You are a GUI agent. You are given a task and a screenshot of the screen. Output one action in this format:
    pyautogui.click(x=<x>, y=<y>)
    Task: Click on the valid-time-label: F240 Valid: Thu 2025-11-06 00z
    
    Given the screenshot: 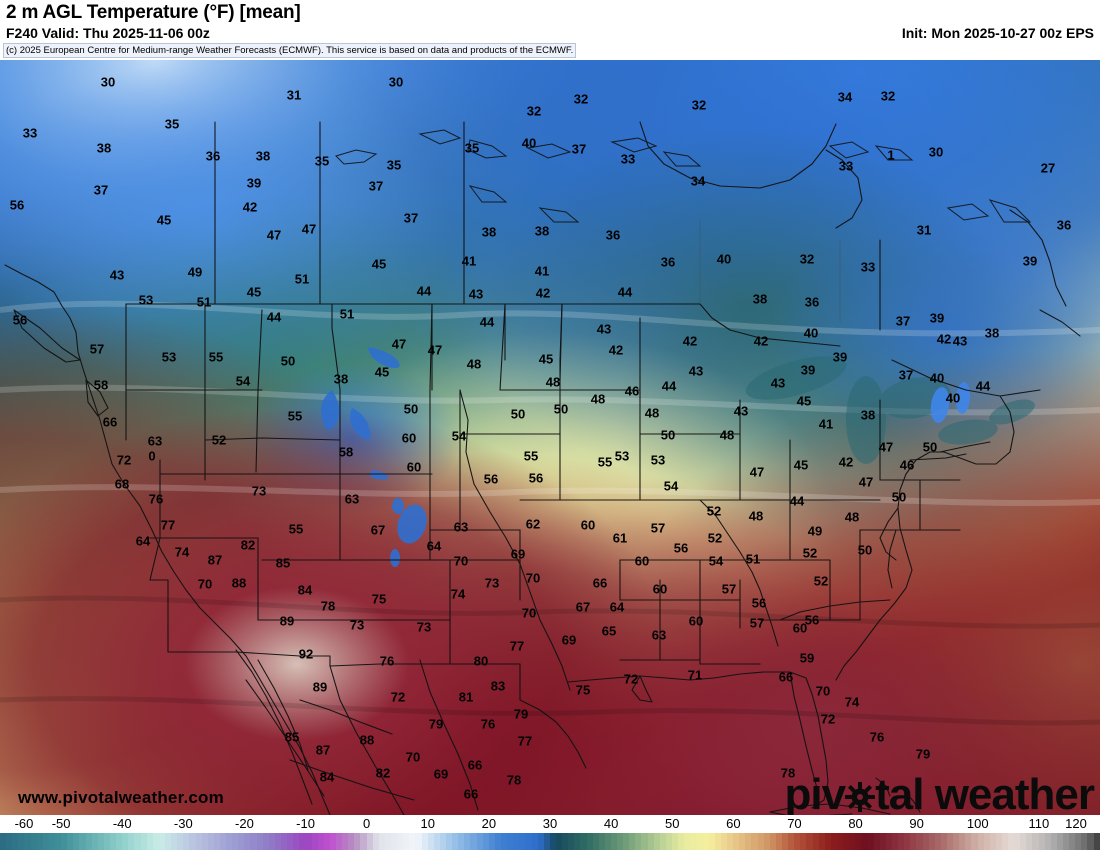 What is the action you would take?
    pyautogui.click(x=108, y=33)
    